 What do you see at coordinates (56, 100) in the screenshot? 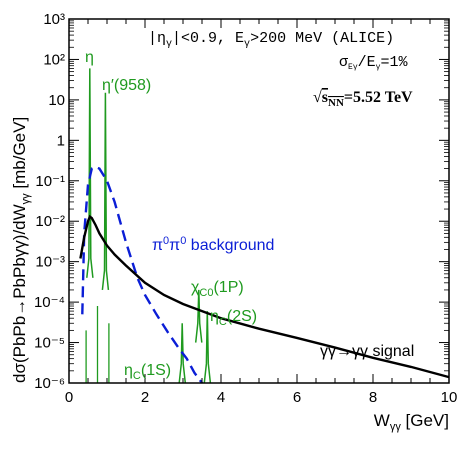
I see `y-tick-label: 10` at bounding box center [56, 100].